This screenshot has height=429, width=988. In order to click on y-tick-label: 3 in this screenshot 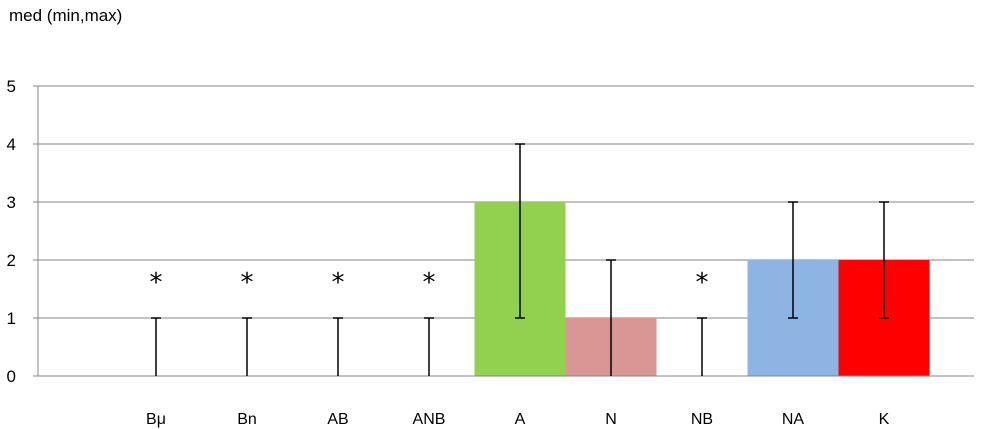, I will do `click(11, 202)`.